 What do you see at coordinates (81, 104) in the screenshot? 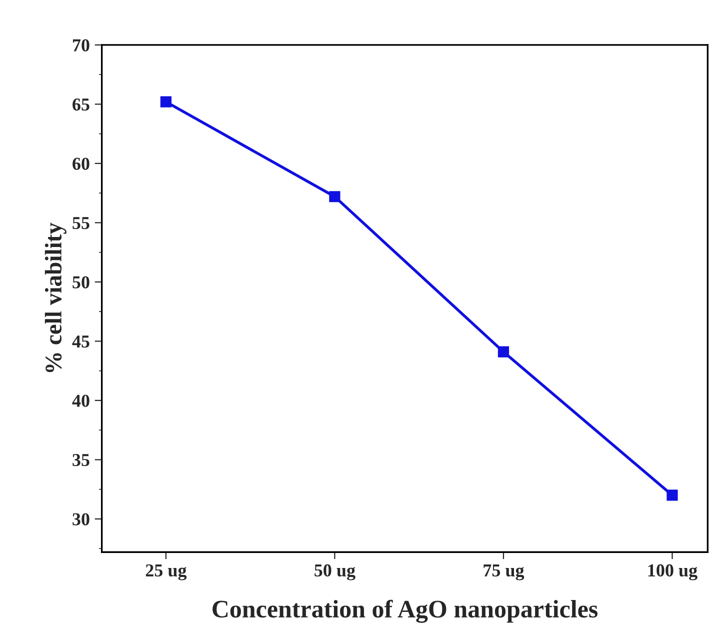
I see `y-tick-label: 65` at bounding box center [81, 104].